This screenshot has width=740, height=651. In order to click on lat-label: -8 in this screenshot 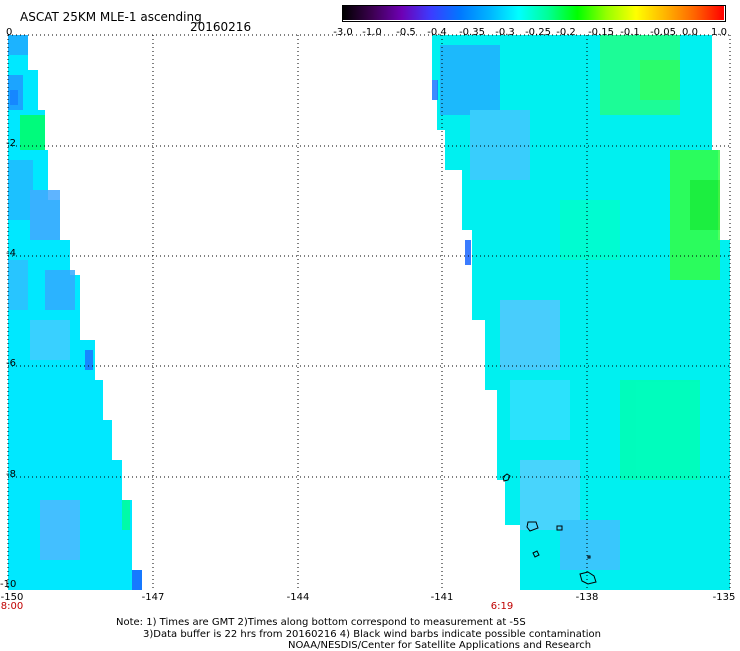, I will do `click(11, 474)`.